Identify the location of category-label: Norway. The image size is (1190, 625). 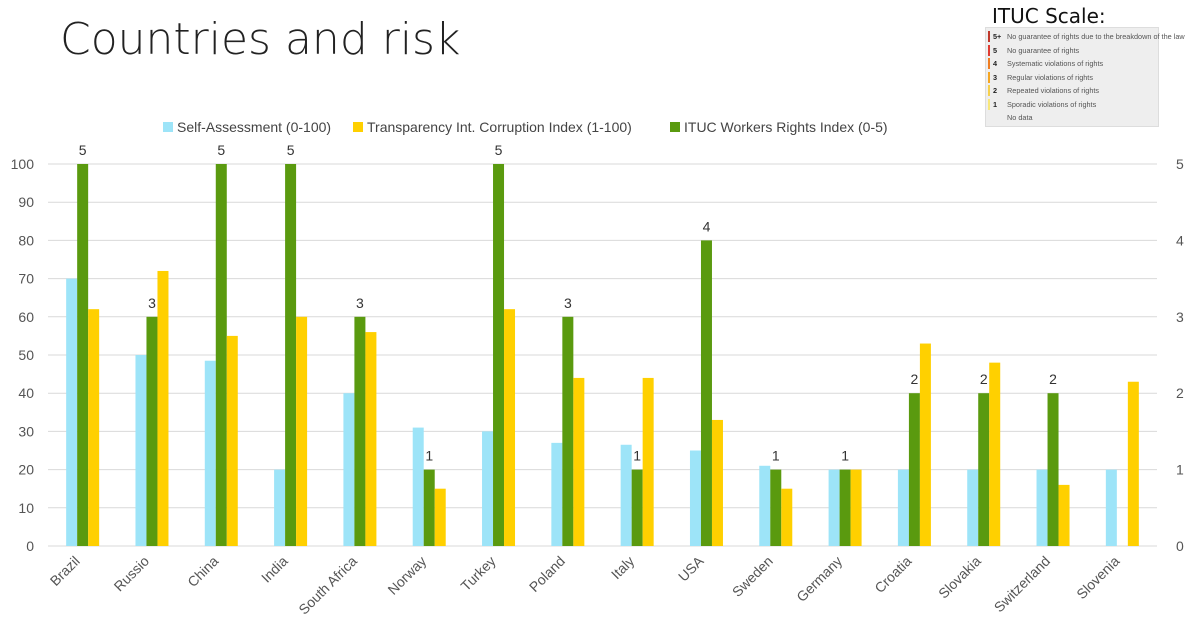
(406, 575).